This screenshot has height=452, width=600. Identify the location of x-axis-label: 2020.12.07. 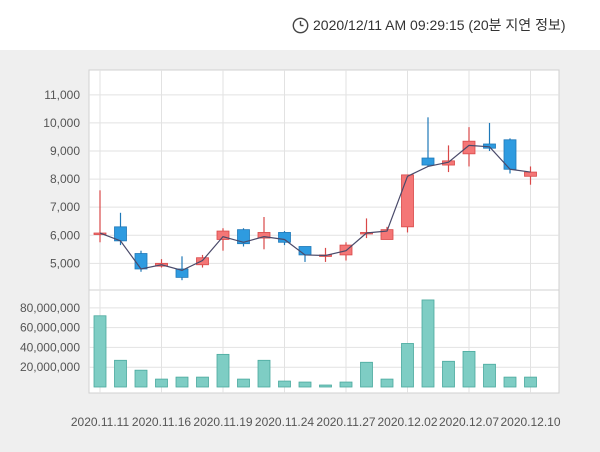
(469, 422).